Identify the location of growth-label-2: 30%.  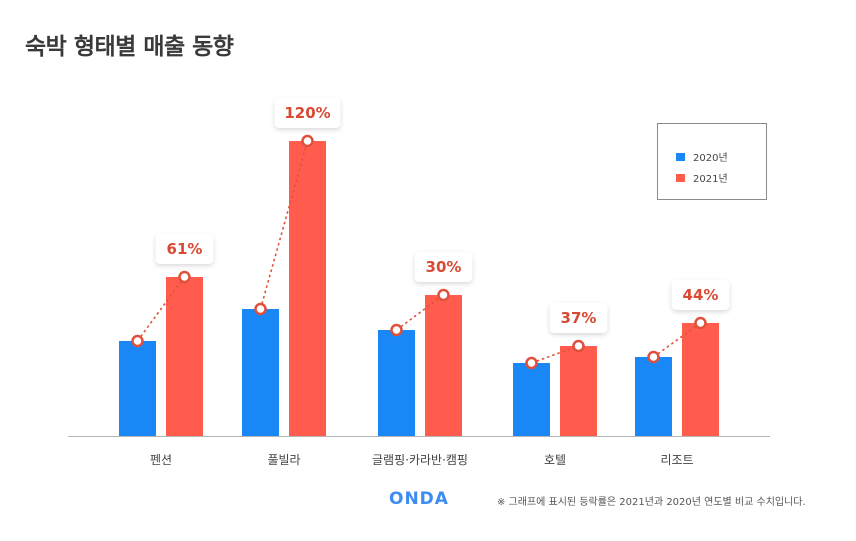
(444, 267).